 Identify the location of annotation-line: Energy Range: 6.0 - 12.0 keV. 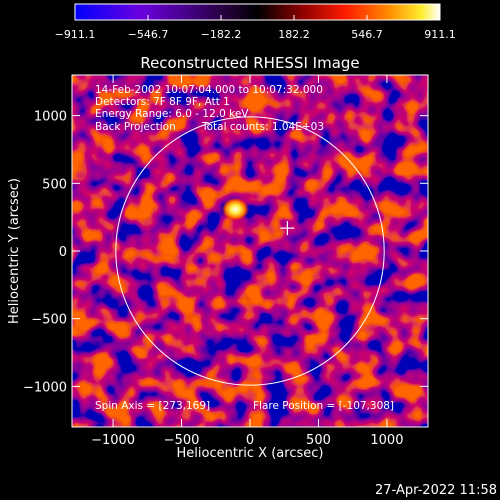
(172, 114).